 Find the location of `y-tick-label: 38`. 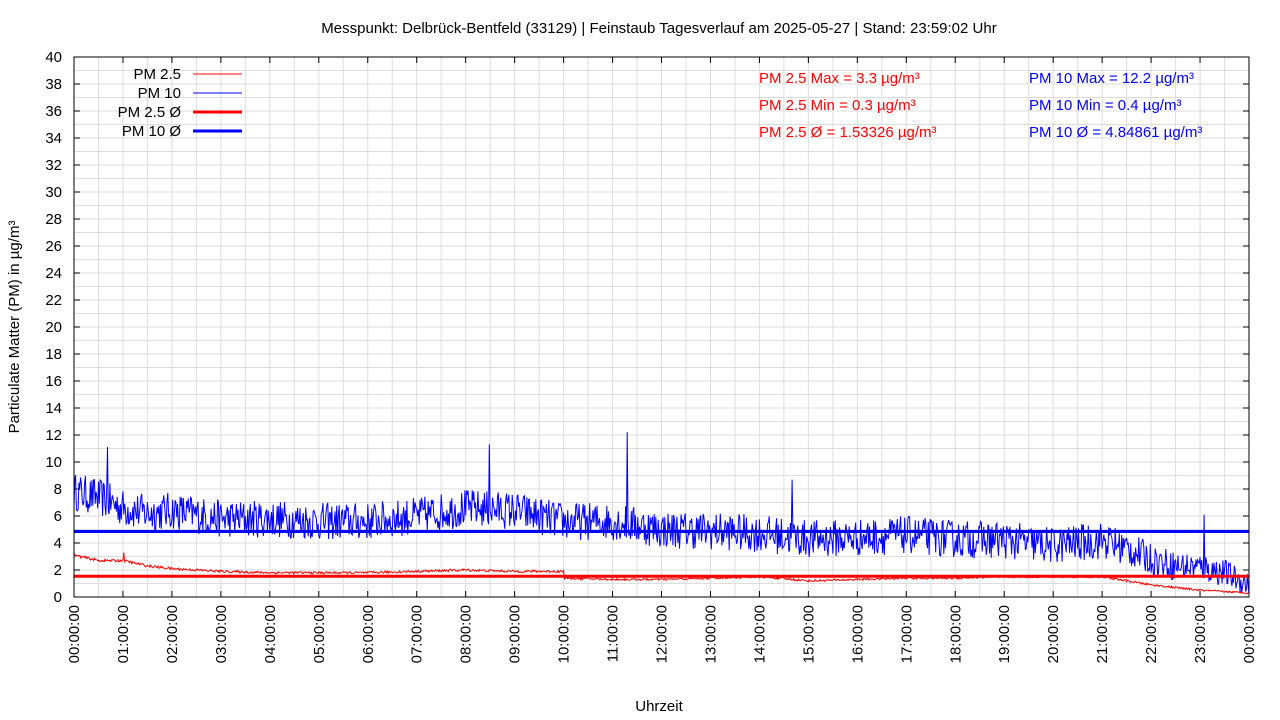

y-tick-label: 38 is located at coordinates (53, 84).